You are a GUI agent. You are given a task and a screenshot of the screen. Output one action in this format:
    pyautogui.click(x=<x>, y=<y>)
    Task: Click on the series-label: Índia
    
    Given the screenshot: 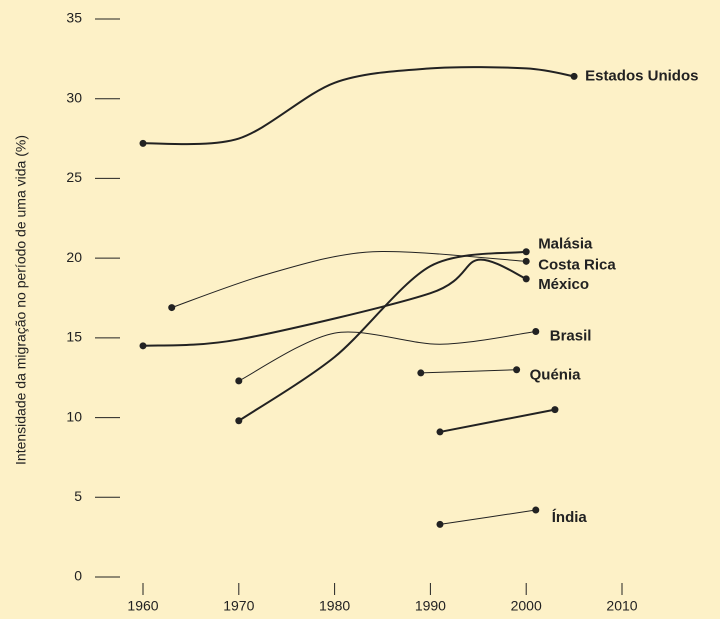 What is the action you would take?
    pyautogui.click(x=570, y=517)
    